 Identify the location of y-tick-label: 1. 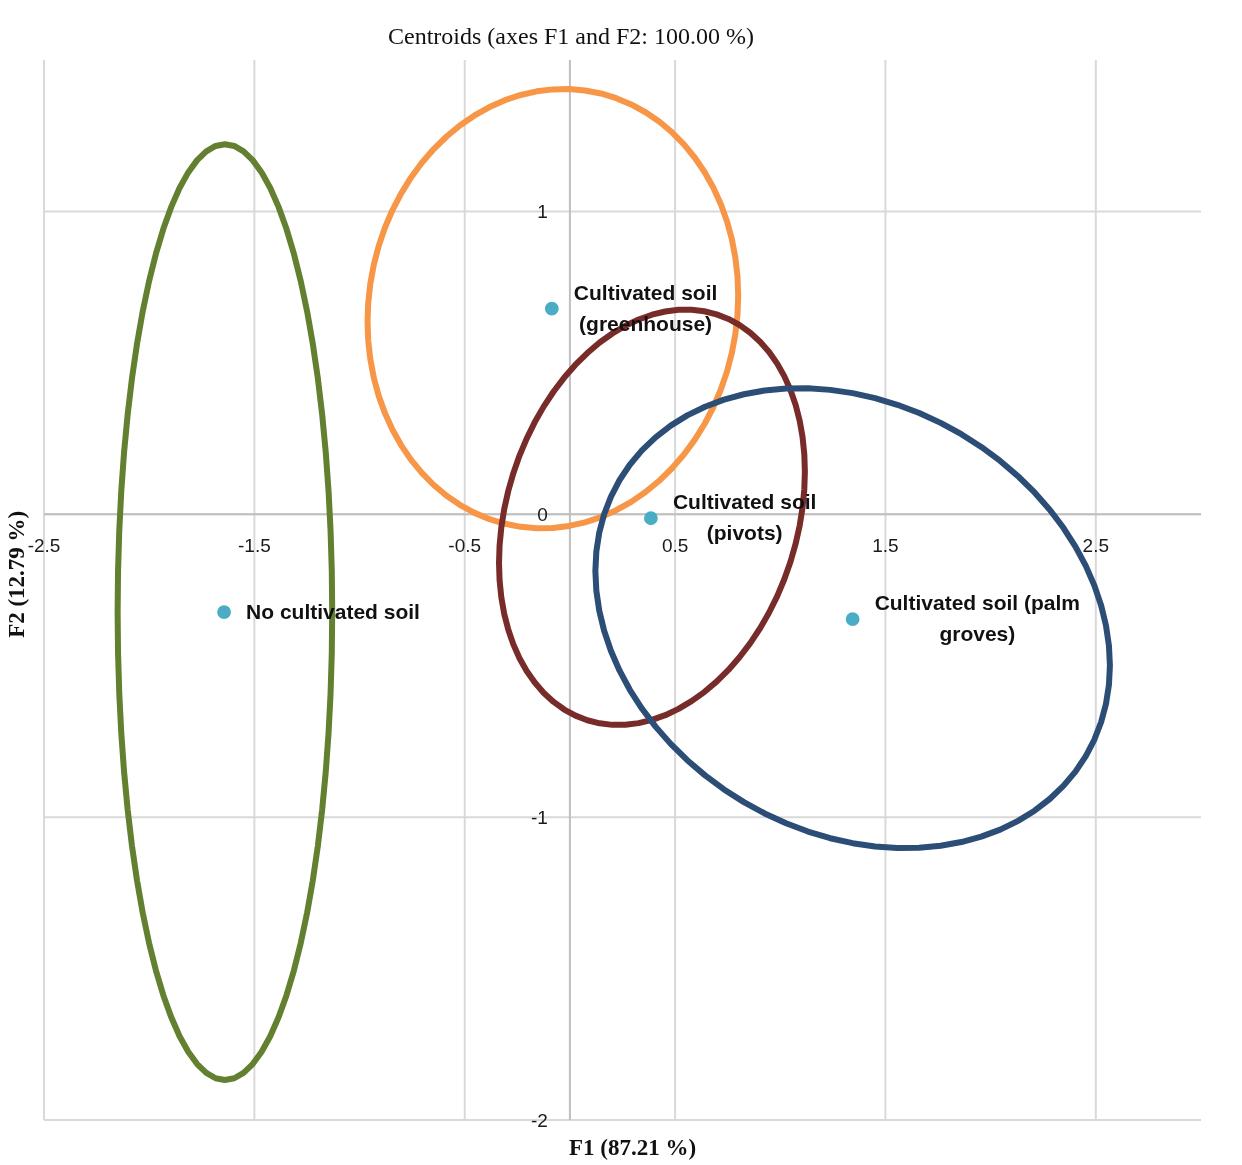
(542, 212).